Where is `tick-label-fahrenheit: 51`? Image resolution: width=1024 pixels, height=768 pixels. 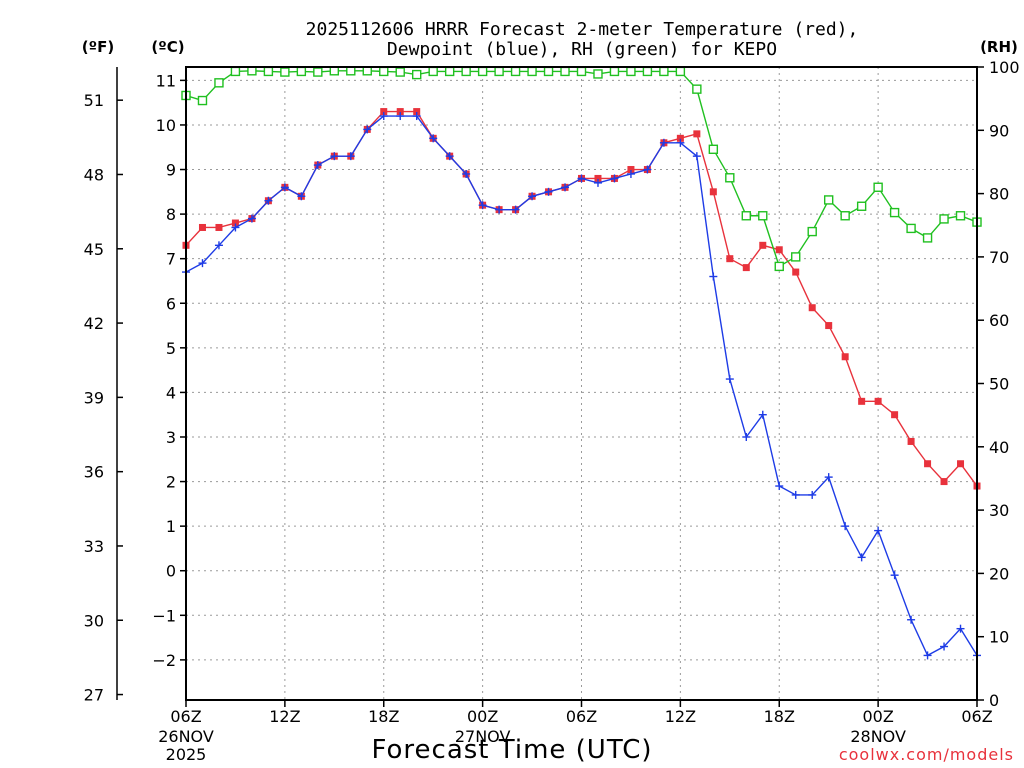 tick-label-fahrenheit: 51 is located at coordinates (94, 100).